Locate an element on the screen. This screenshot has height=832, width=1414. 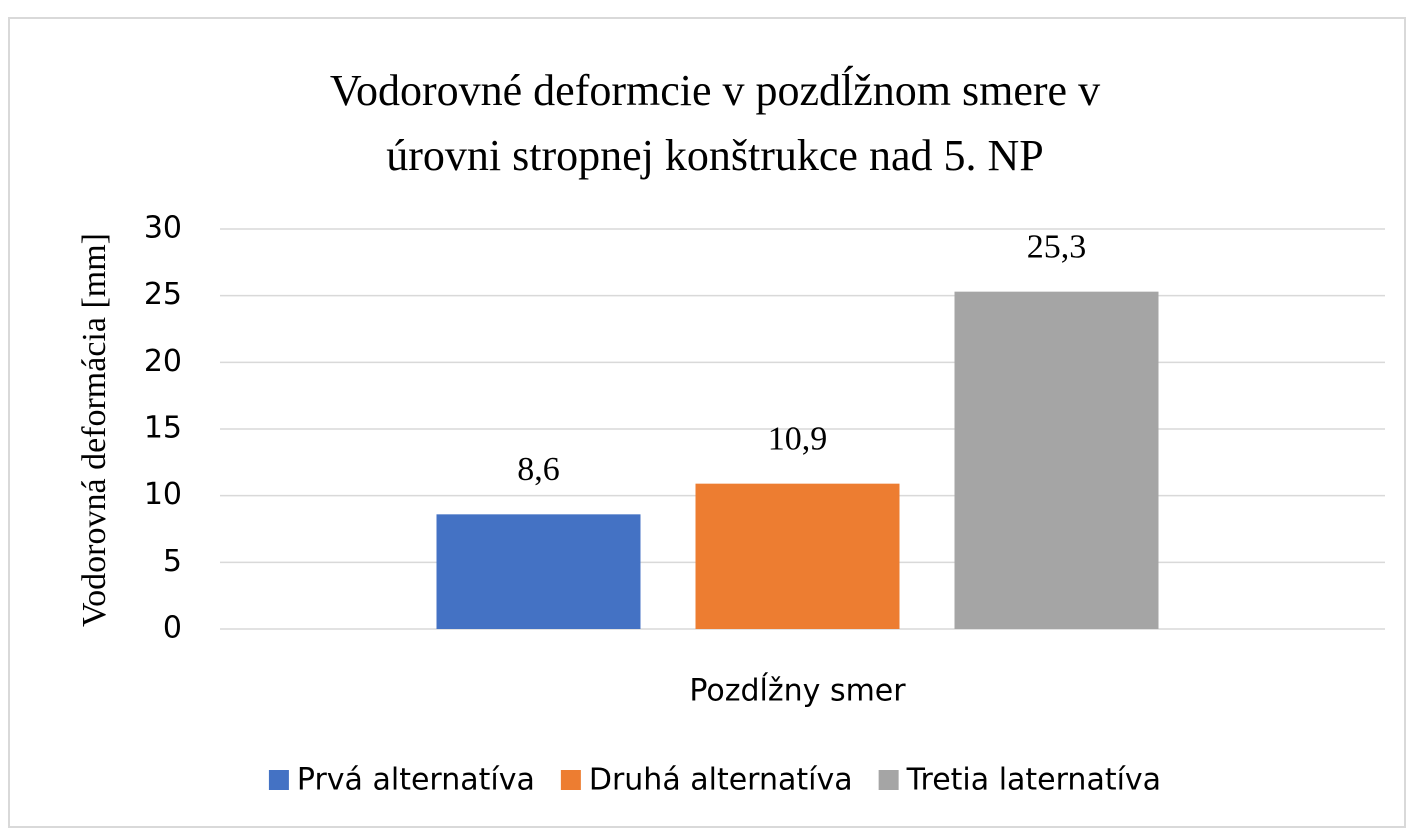
legend-label: Tretia laternatíva is located at coordinates (1033, 780).